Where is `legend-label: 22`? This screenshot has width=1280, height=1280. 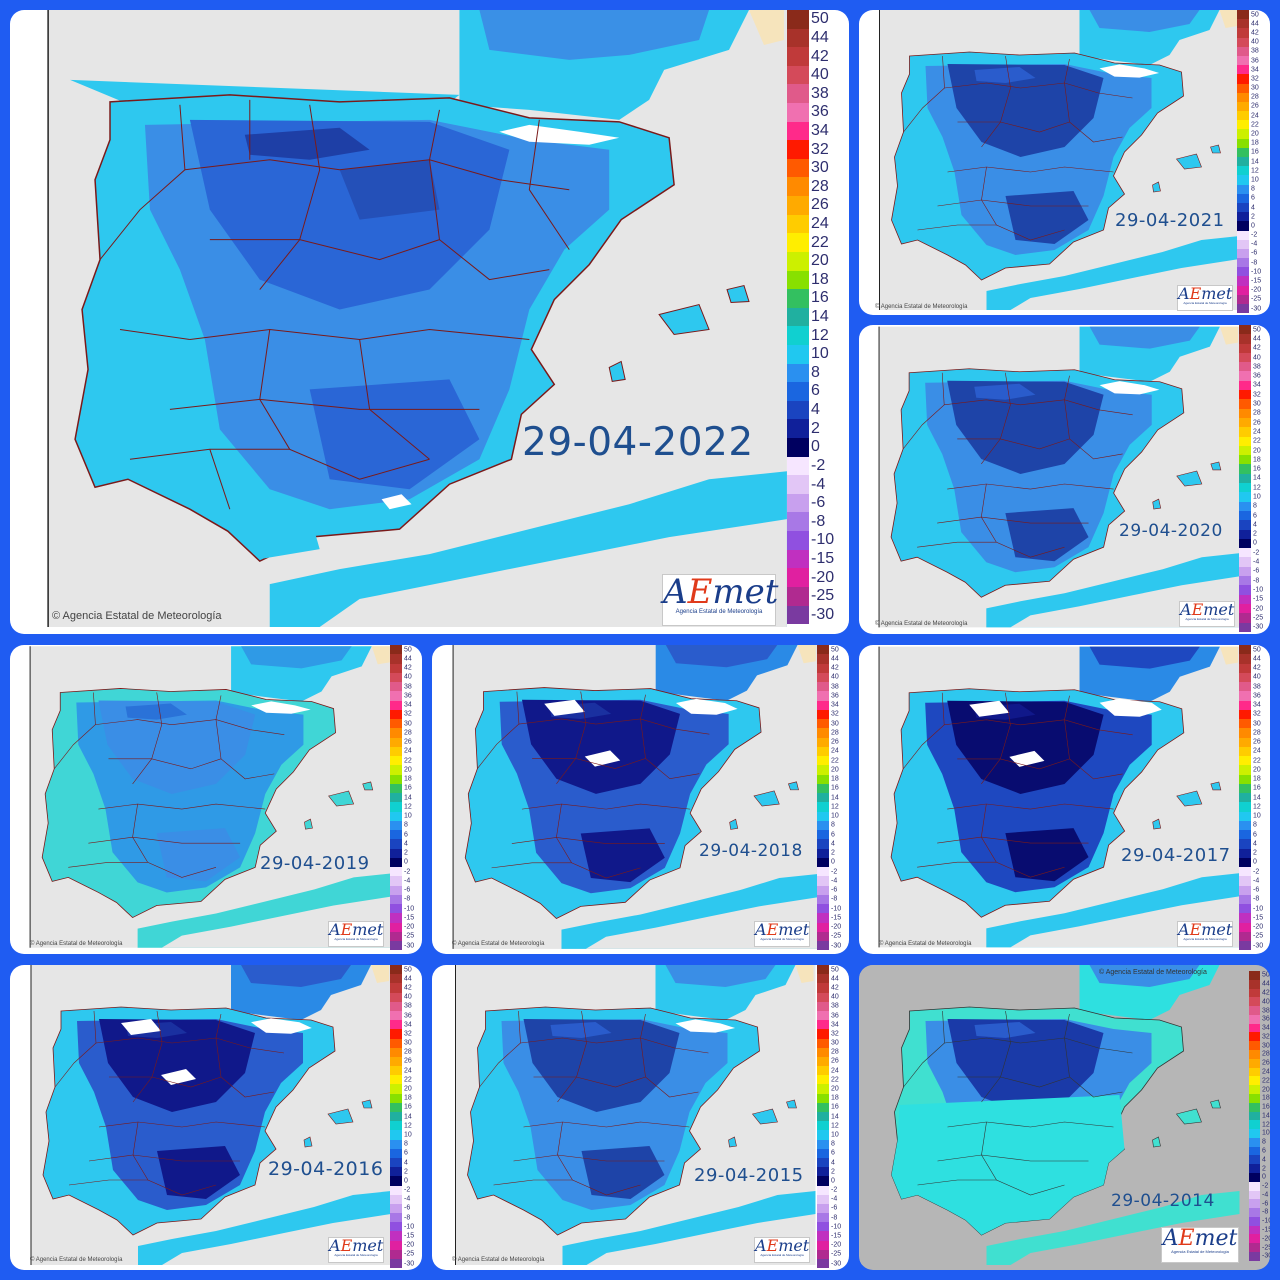
legend-label: 22 is located at coordinates (408, 761).